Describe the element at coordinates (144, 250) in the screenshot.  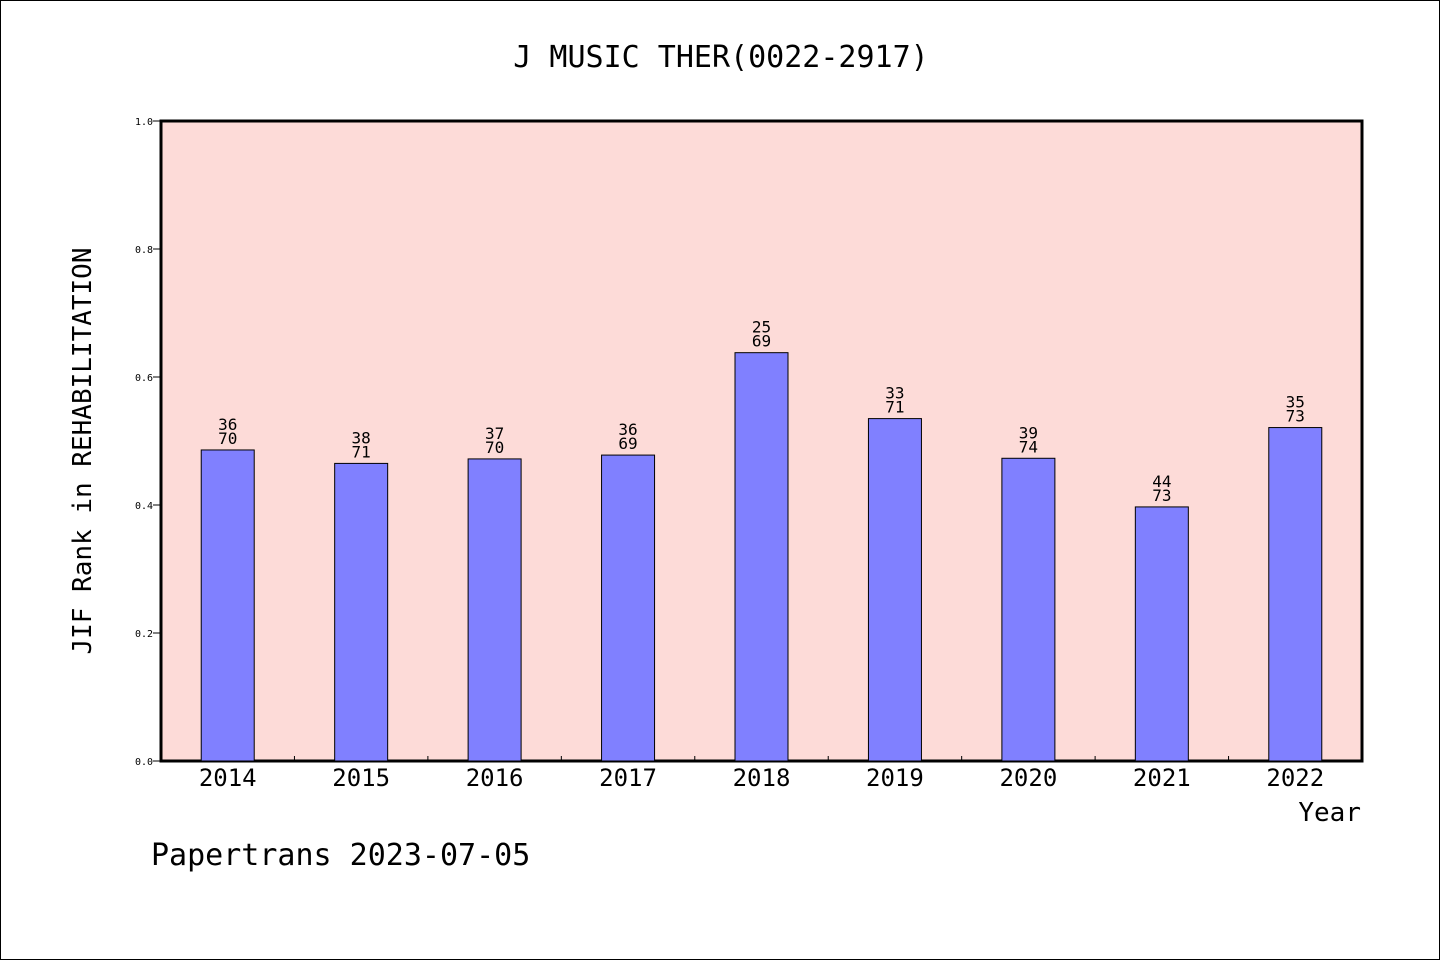
I see `y-tick-label: 0.8` at that location.